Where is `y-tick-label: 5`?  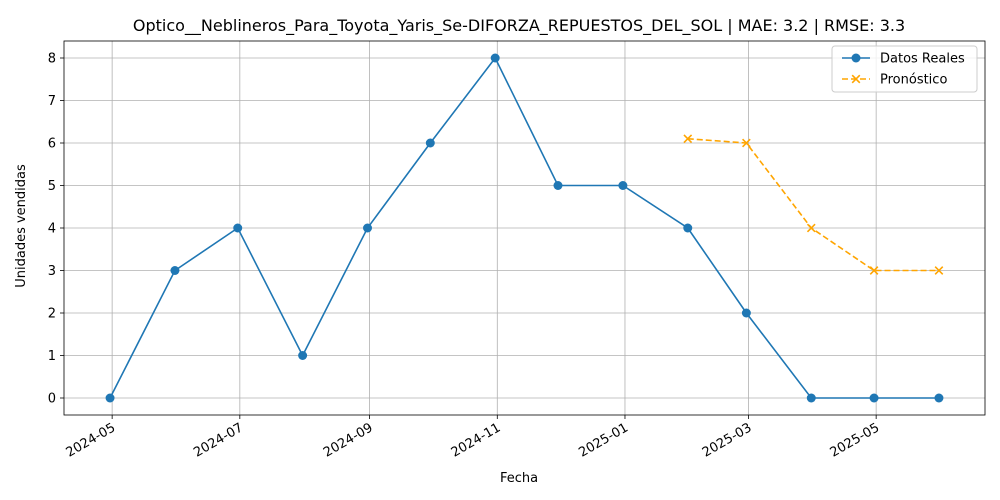
y-tick-label: 5 is located at coordinates (52, 186).